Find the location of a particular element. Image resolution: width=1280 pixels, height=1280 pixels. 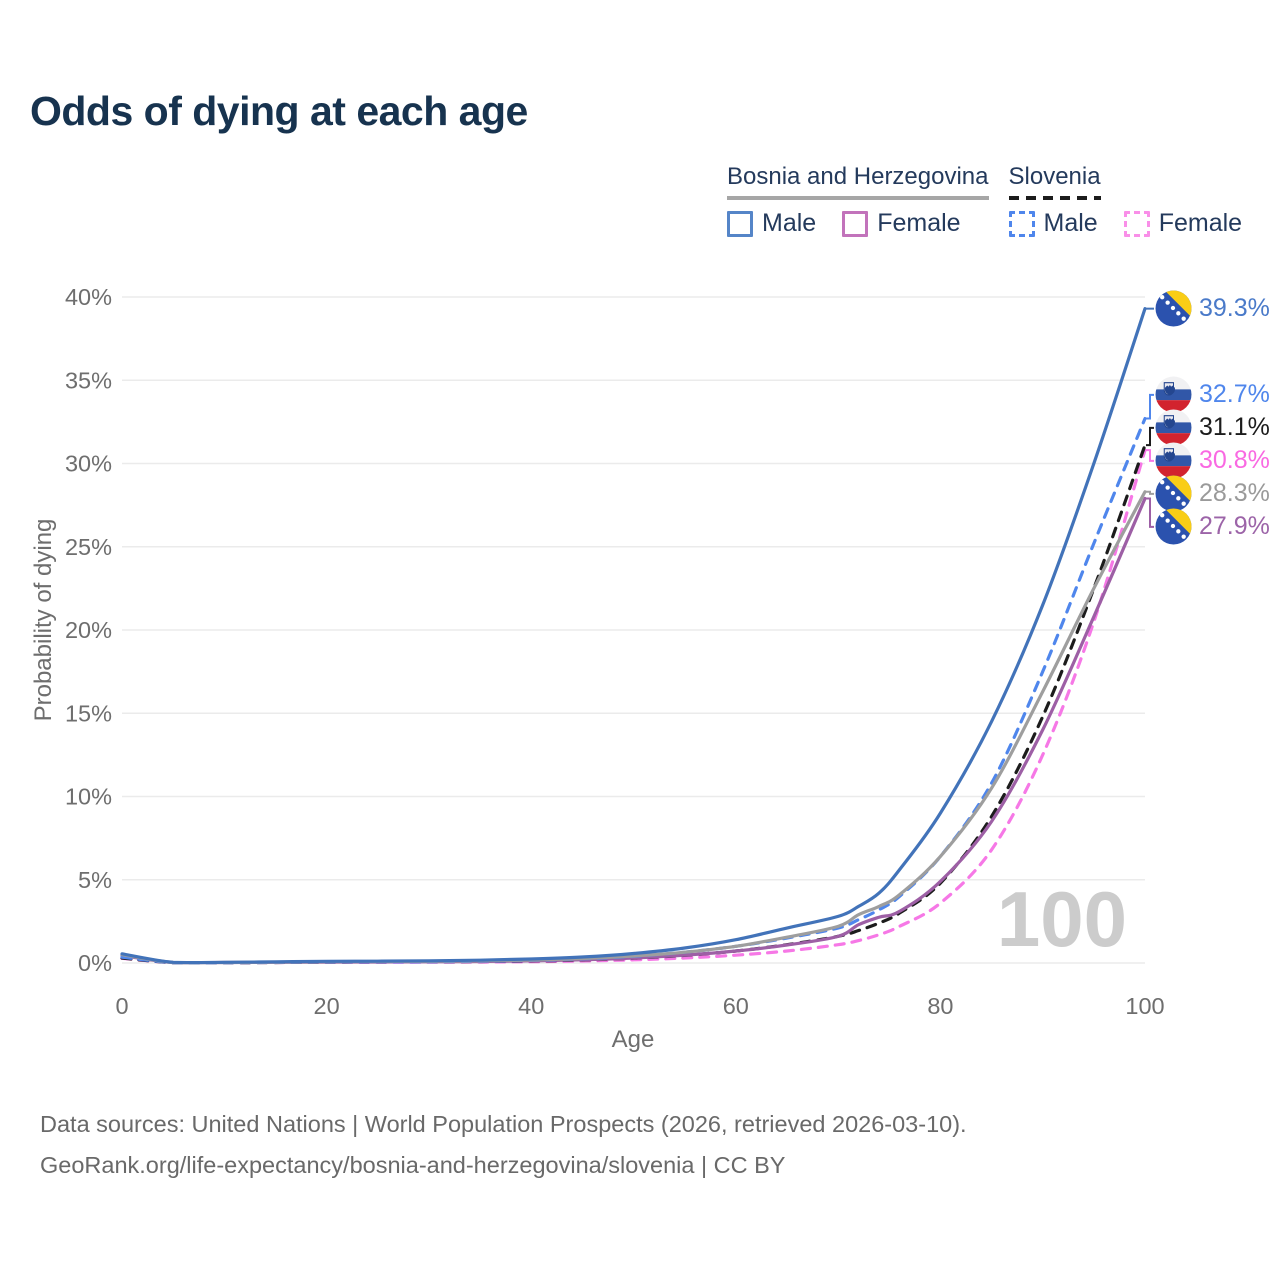

end-label-bosnia-male: 39.3% is located at coordinates (1212, 308).